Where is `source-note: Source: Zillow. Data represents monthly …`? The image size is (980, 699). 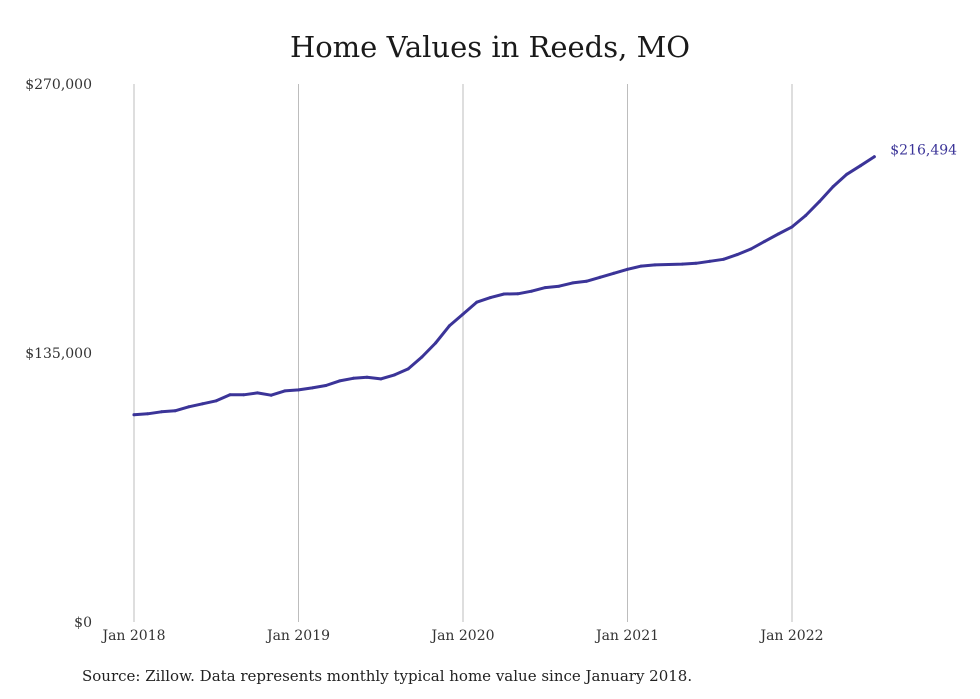 source-note: Source: Zillow. Data represents monthly … is located at coordinates (387, 676).